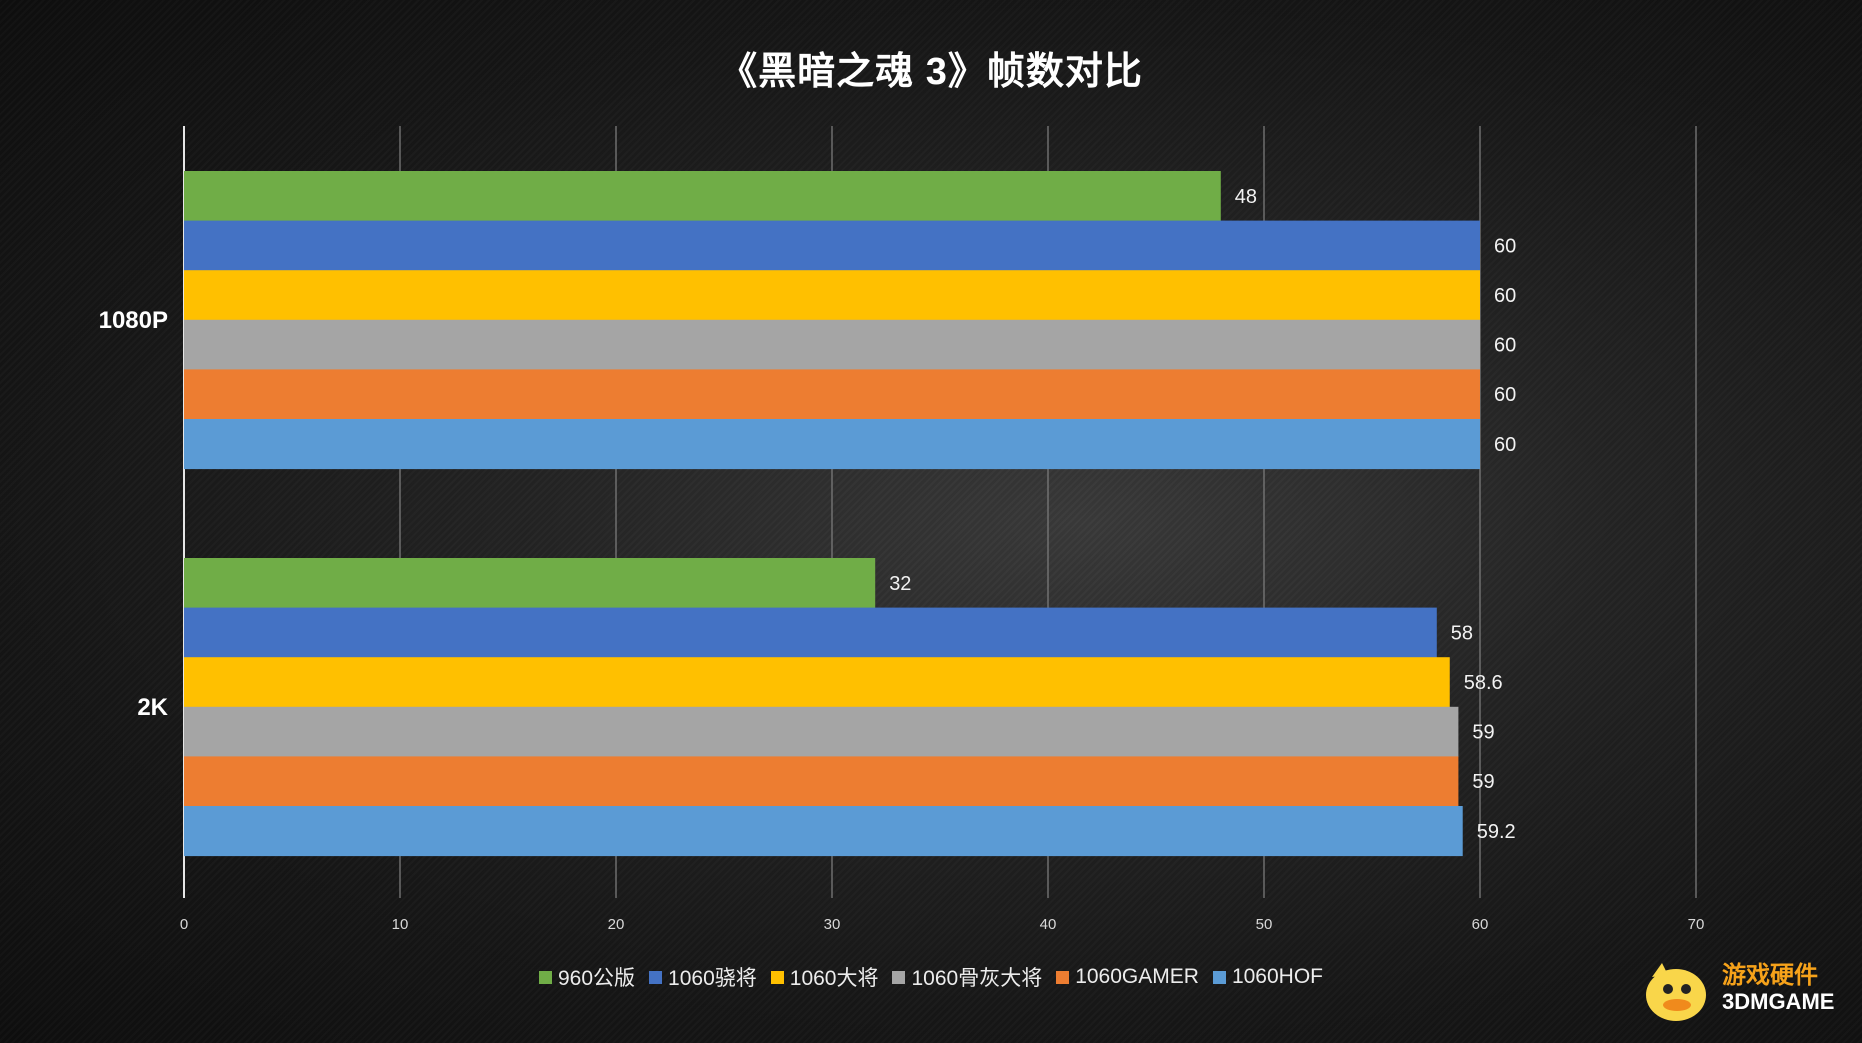 The image size is (1862, 1043). Describe the element at coordinates (1048, 924) in the screenshot. I see `x-tick-label: 40` at that location.